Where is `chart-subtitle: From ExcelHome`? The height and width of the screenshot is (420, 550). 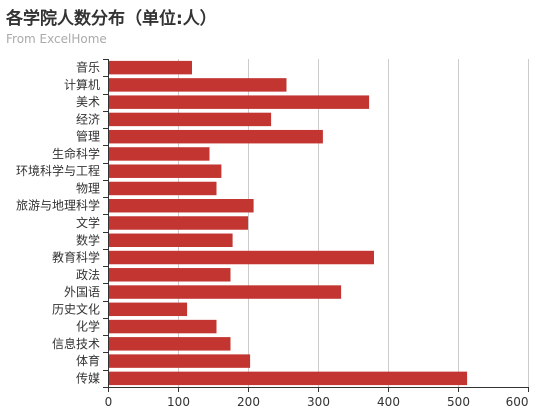
chart-subtitle: From ExcelHome is located at coordinates (56, 39).